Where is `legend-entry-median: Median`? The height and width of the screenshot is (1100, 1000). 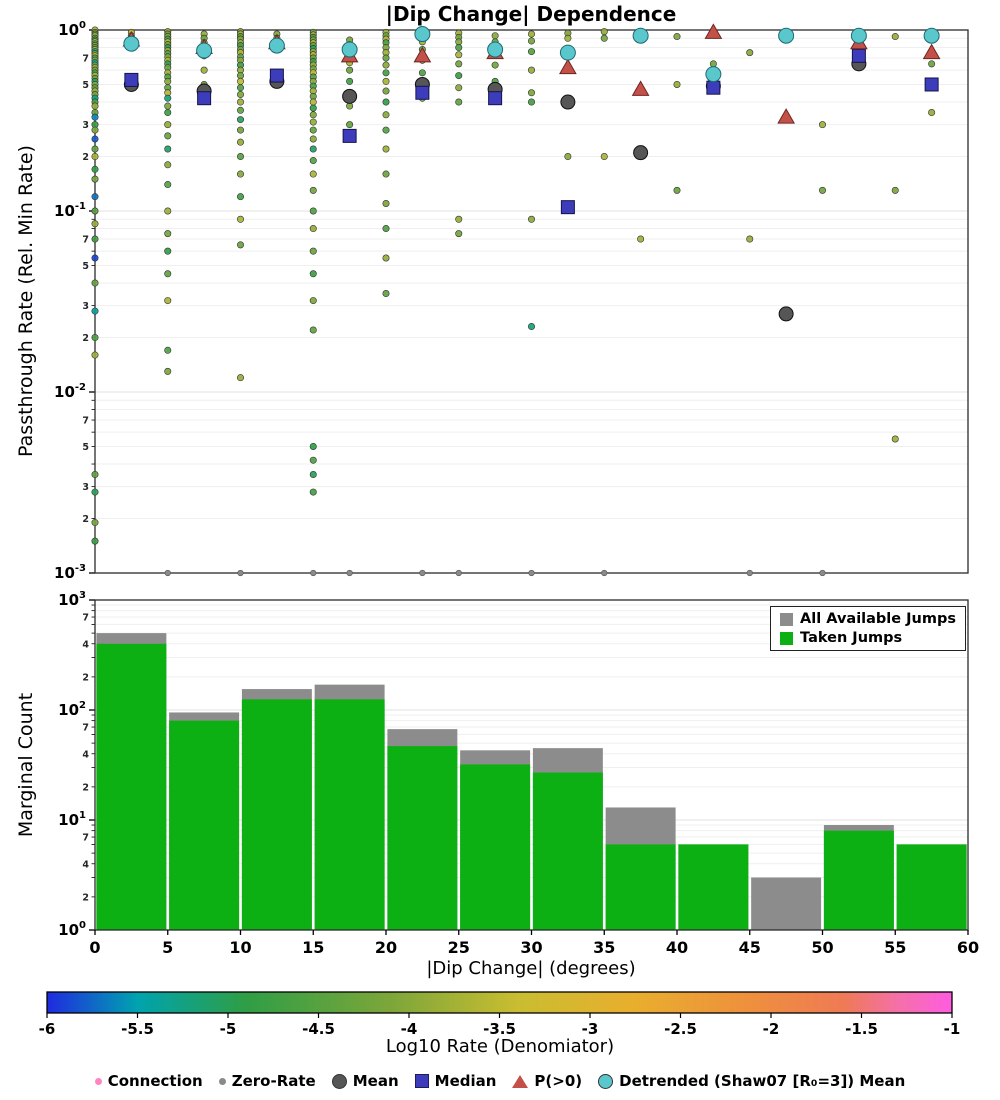 legend-entry-median: Median is located at coordinates (455, 1081).